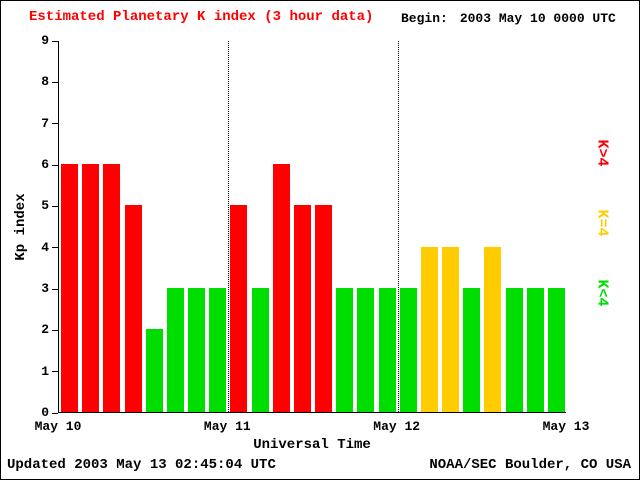 The image size is (640, 480). What do you see at coordinates (45, 288) in the screenshot?
I see `y-tick-label: 3` at bounding box center [45, 288].